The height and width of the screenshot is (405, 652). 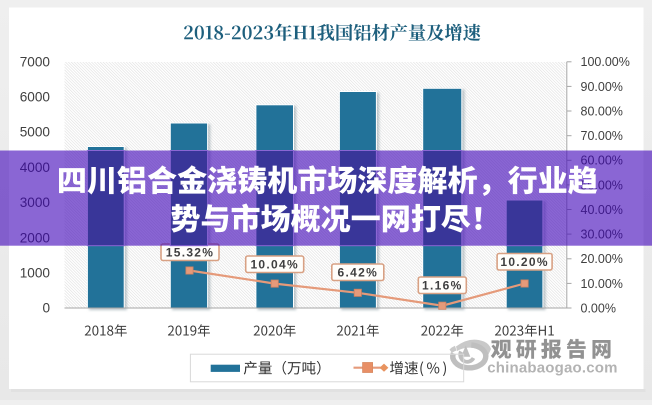 What do you see at coordinates (552, 367) in the screenshot?
I see `svg-text: chinabaogao.com` at bounding box center [552, 367].